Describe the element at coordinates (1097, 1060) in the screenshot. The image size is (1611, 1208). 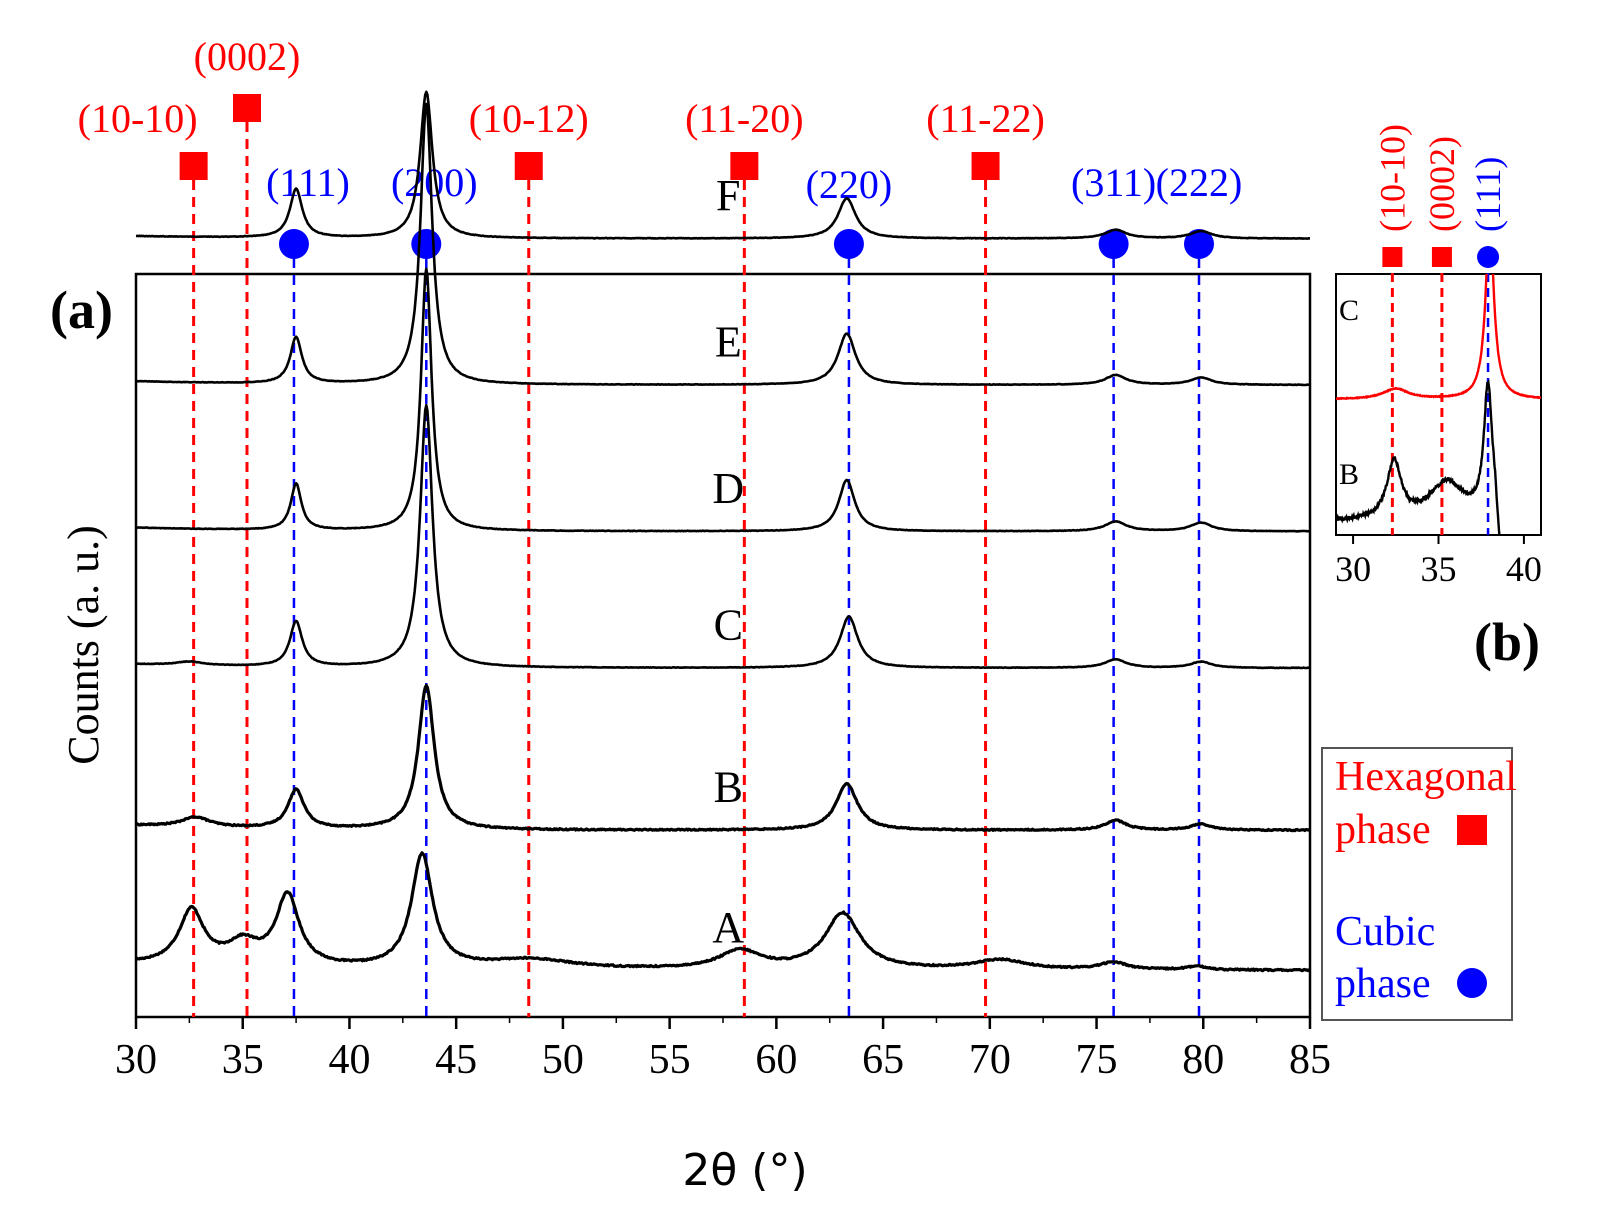
I see `x-tick-label: 75` at that location.